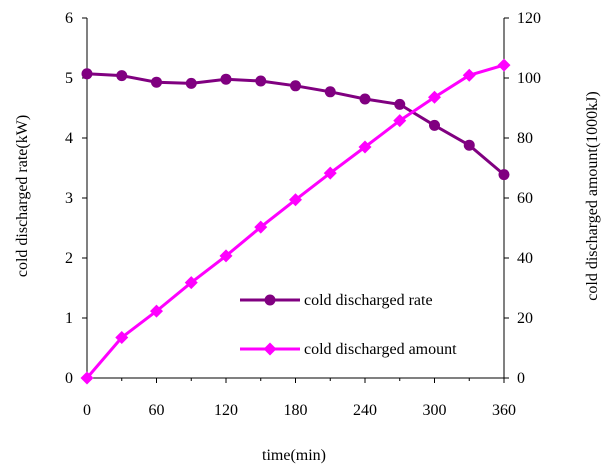 Image resolution: width=603 pixels, height=473 pixels. What do you see at coordinates (365, 410) in the screenshot?
I see `x-tick-label: 240` at bounding box center [365, 410].